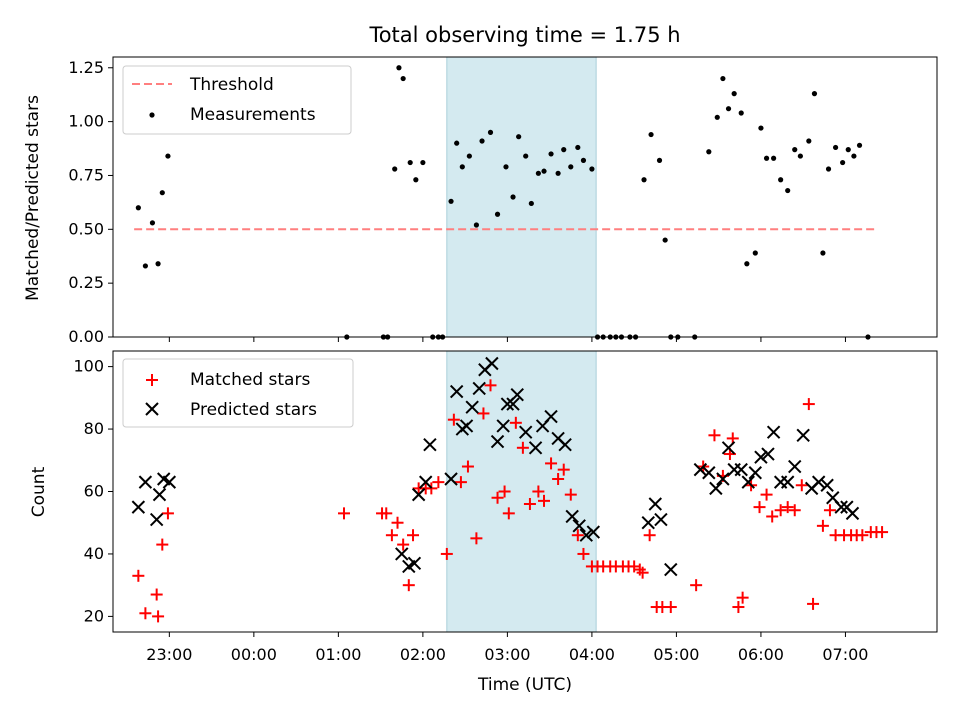 This screenshot has width=960, height=720. Describe the element at coordinates (94, 428) in the screenshot. I see `count-y-tick-label: 80` at that location.